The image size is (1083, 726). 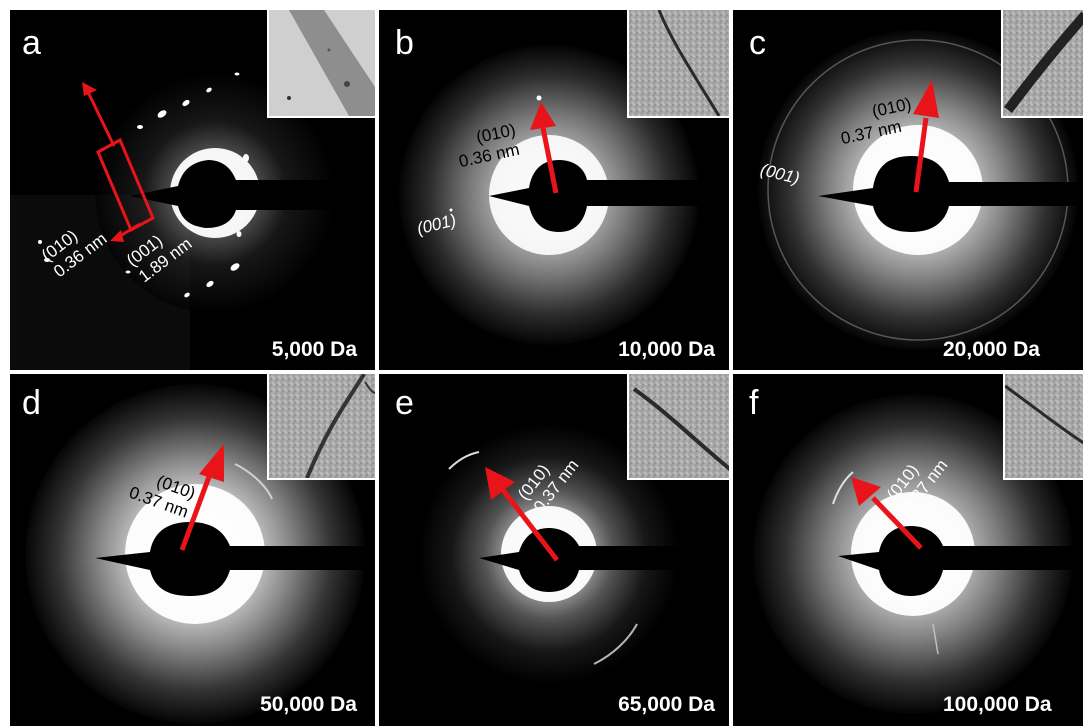 I want to click on panel-letter: d, so click(x=31, y=403).